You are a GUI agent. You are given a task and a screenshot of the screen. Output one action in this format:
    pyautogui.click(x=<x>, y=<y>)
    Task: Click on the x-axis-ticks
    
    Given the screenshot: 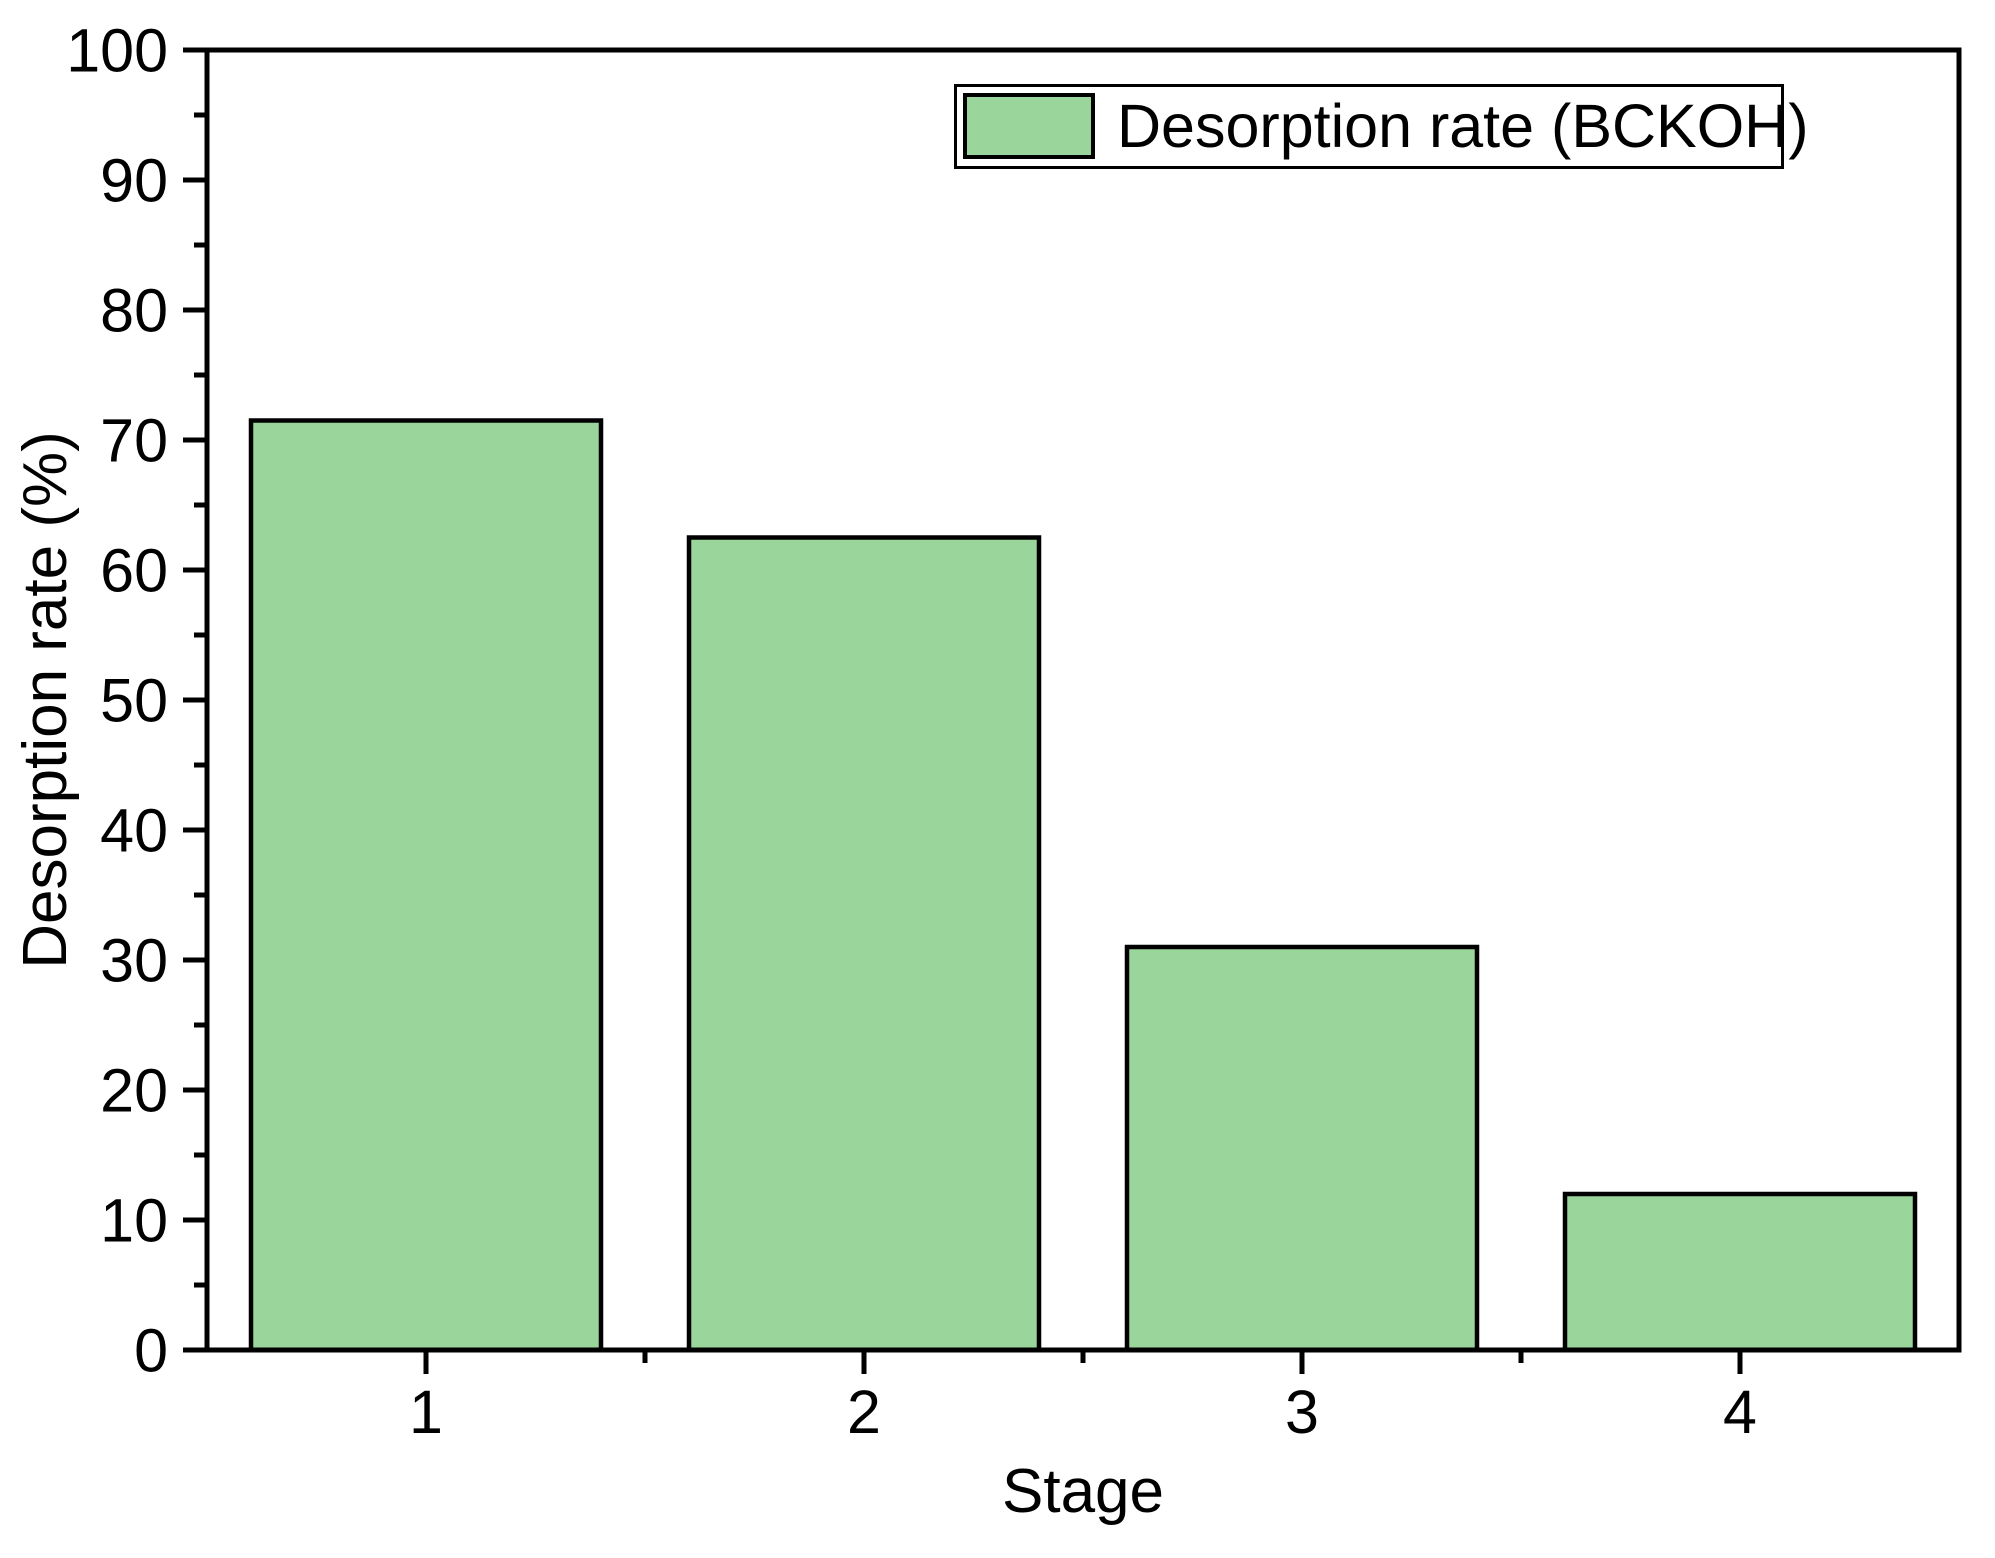 What is the action you would take?
    pyautogui.click(x=1083, y=1362)
    